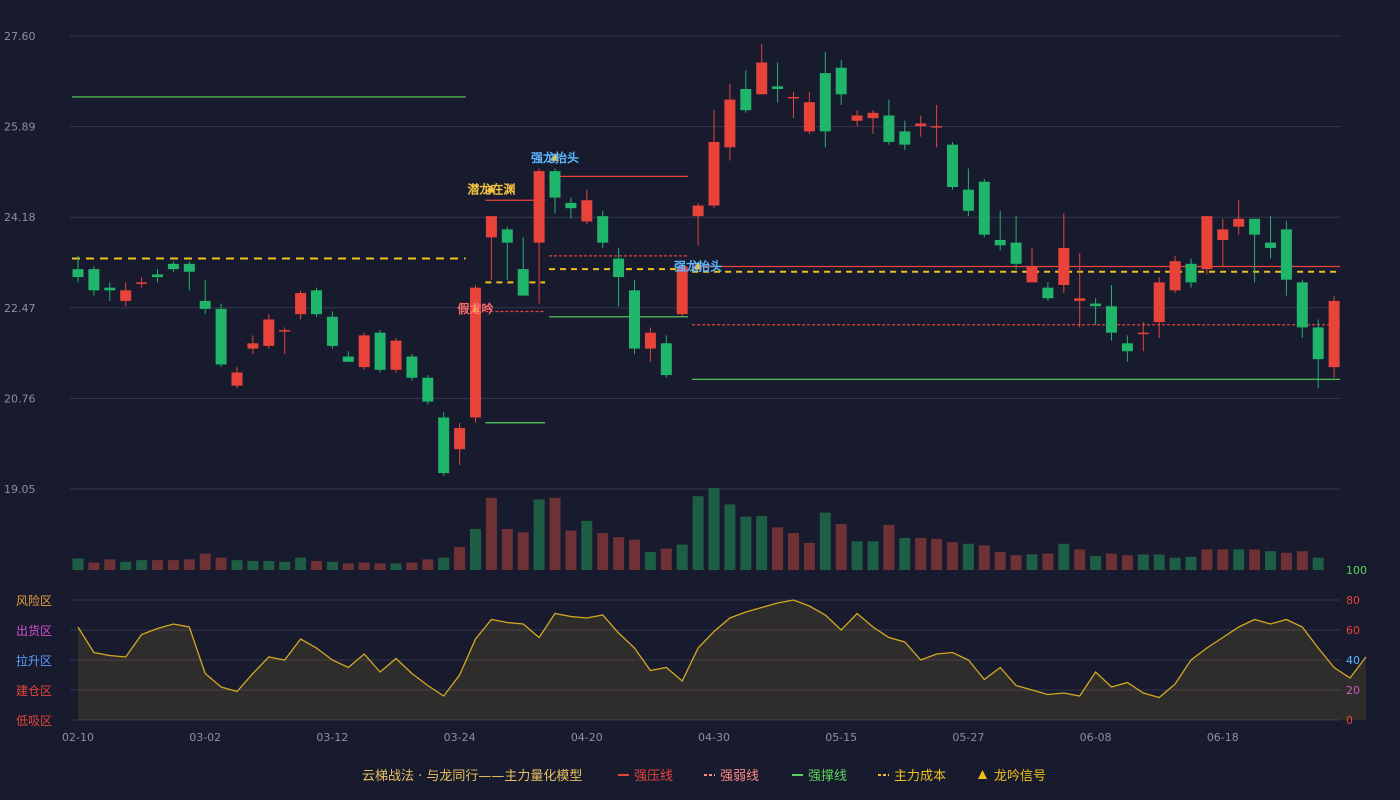 This screenshot has width=1400, height=800. Describe the element at coordinates (475, 308) in the screenshot. I see `signal-label: 假龙吟` at that location.